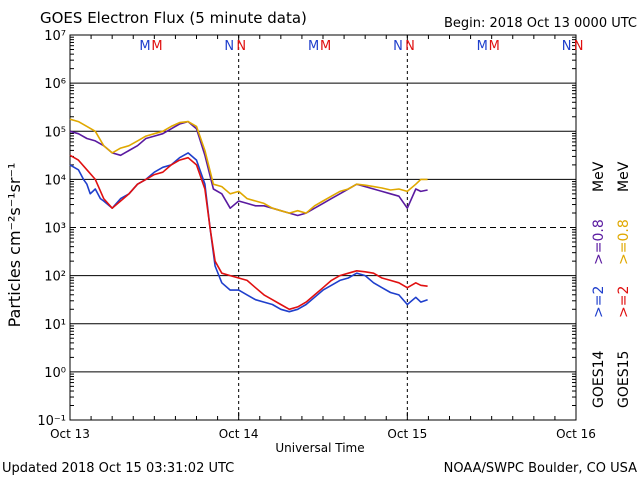  Describe the element at coordinates (55, 277) in the screenshot. I see `y-tick-label: 10²` at that location.